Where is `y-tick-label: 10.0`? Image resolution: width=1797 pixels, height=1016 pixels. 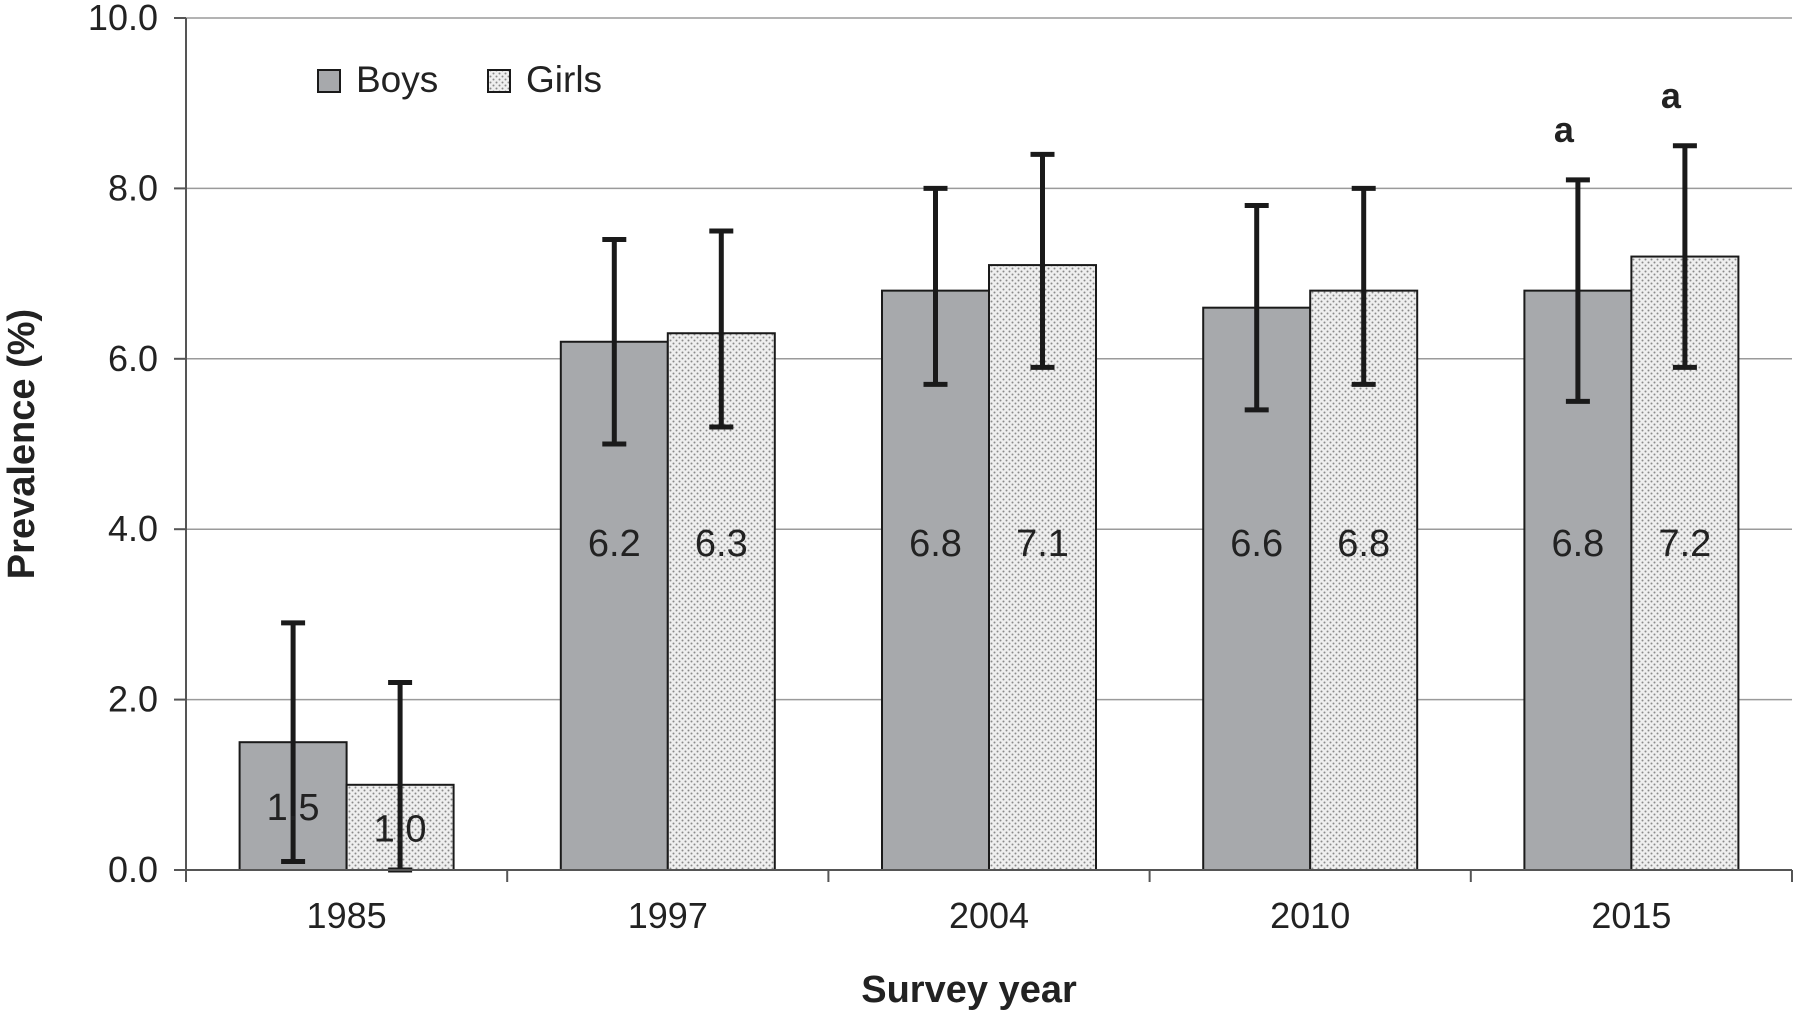 y-tick-label: 10.0 is located at coordinates (123, 19).